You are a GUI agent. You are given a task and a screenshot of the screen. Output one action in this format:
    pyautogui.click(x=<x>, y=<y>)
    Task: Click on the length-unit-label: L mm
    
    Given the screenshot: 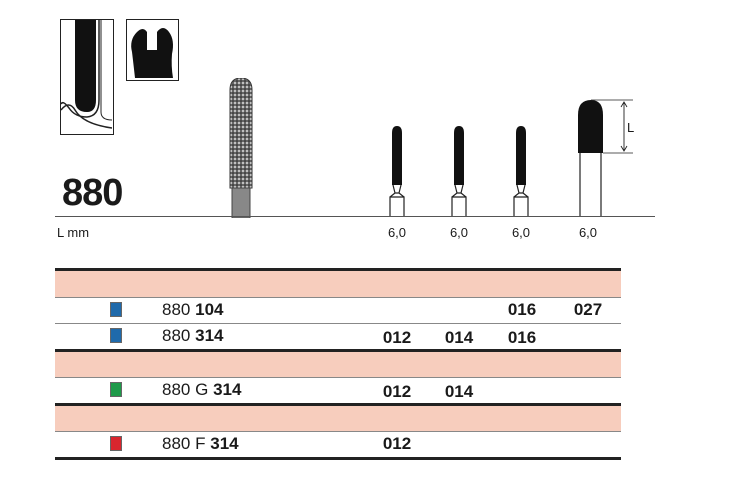 What is the action you would take?
    pyautogui.click(x=73, y=232)
    